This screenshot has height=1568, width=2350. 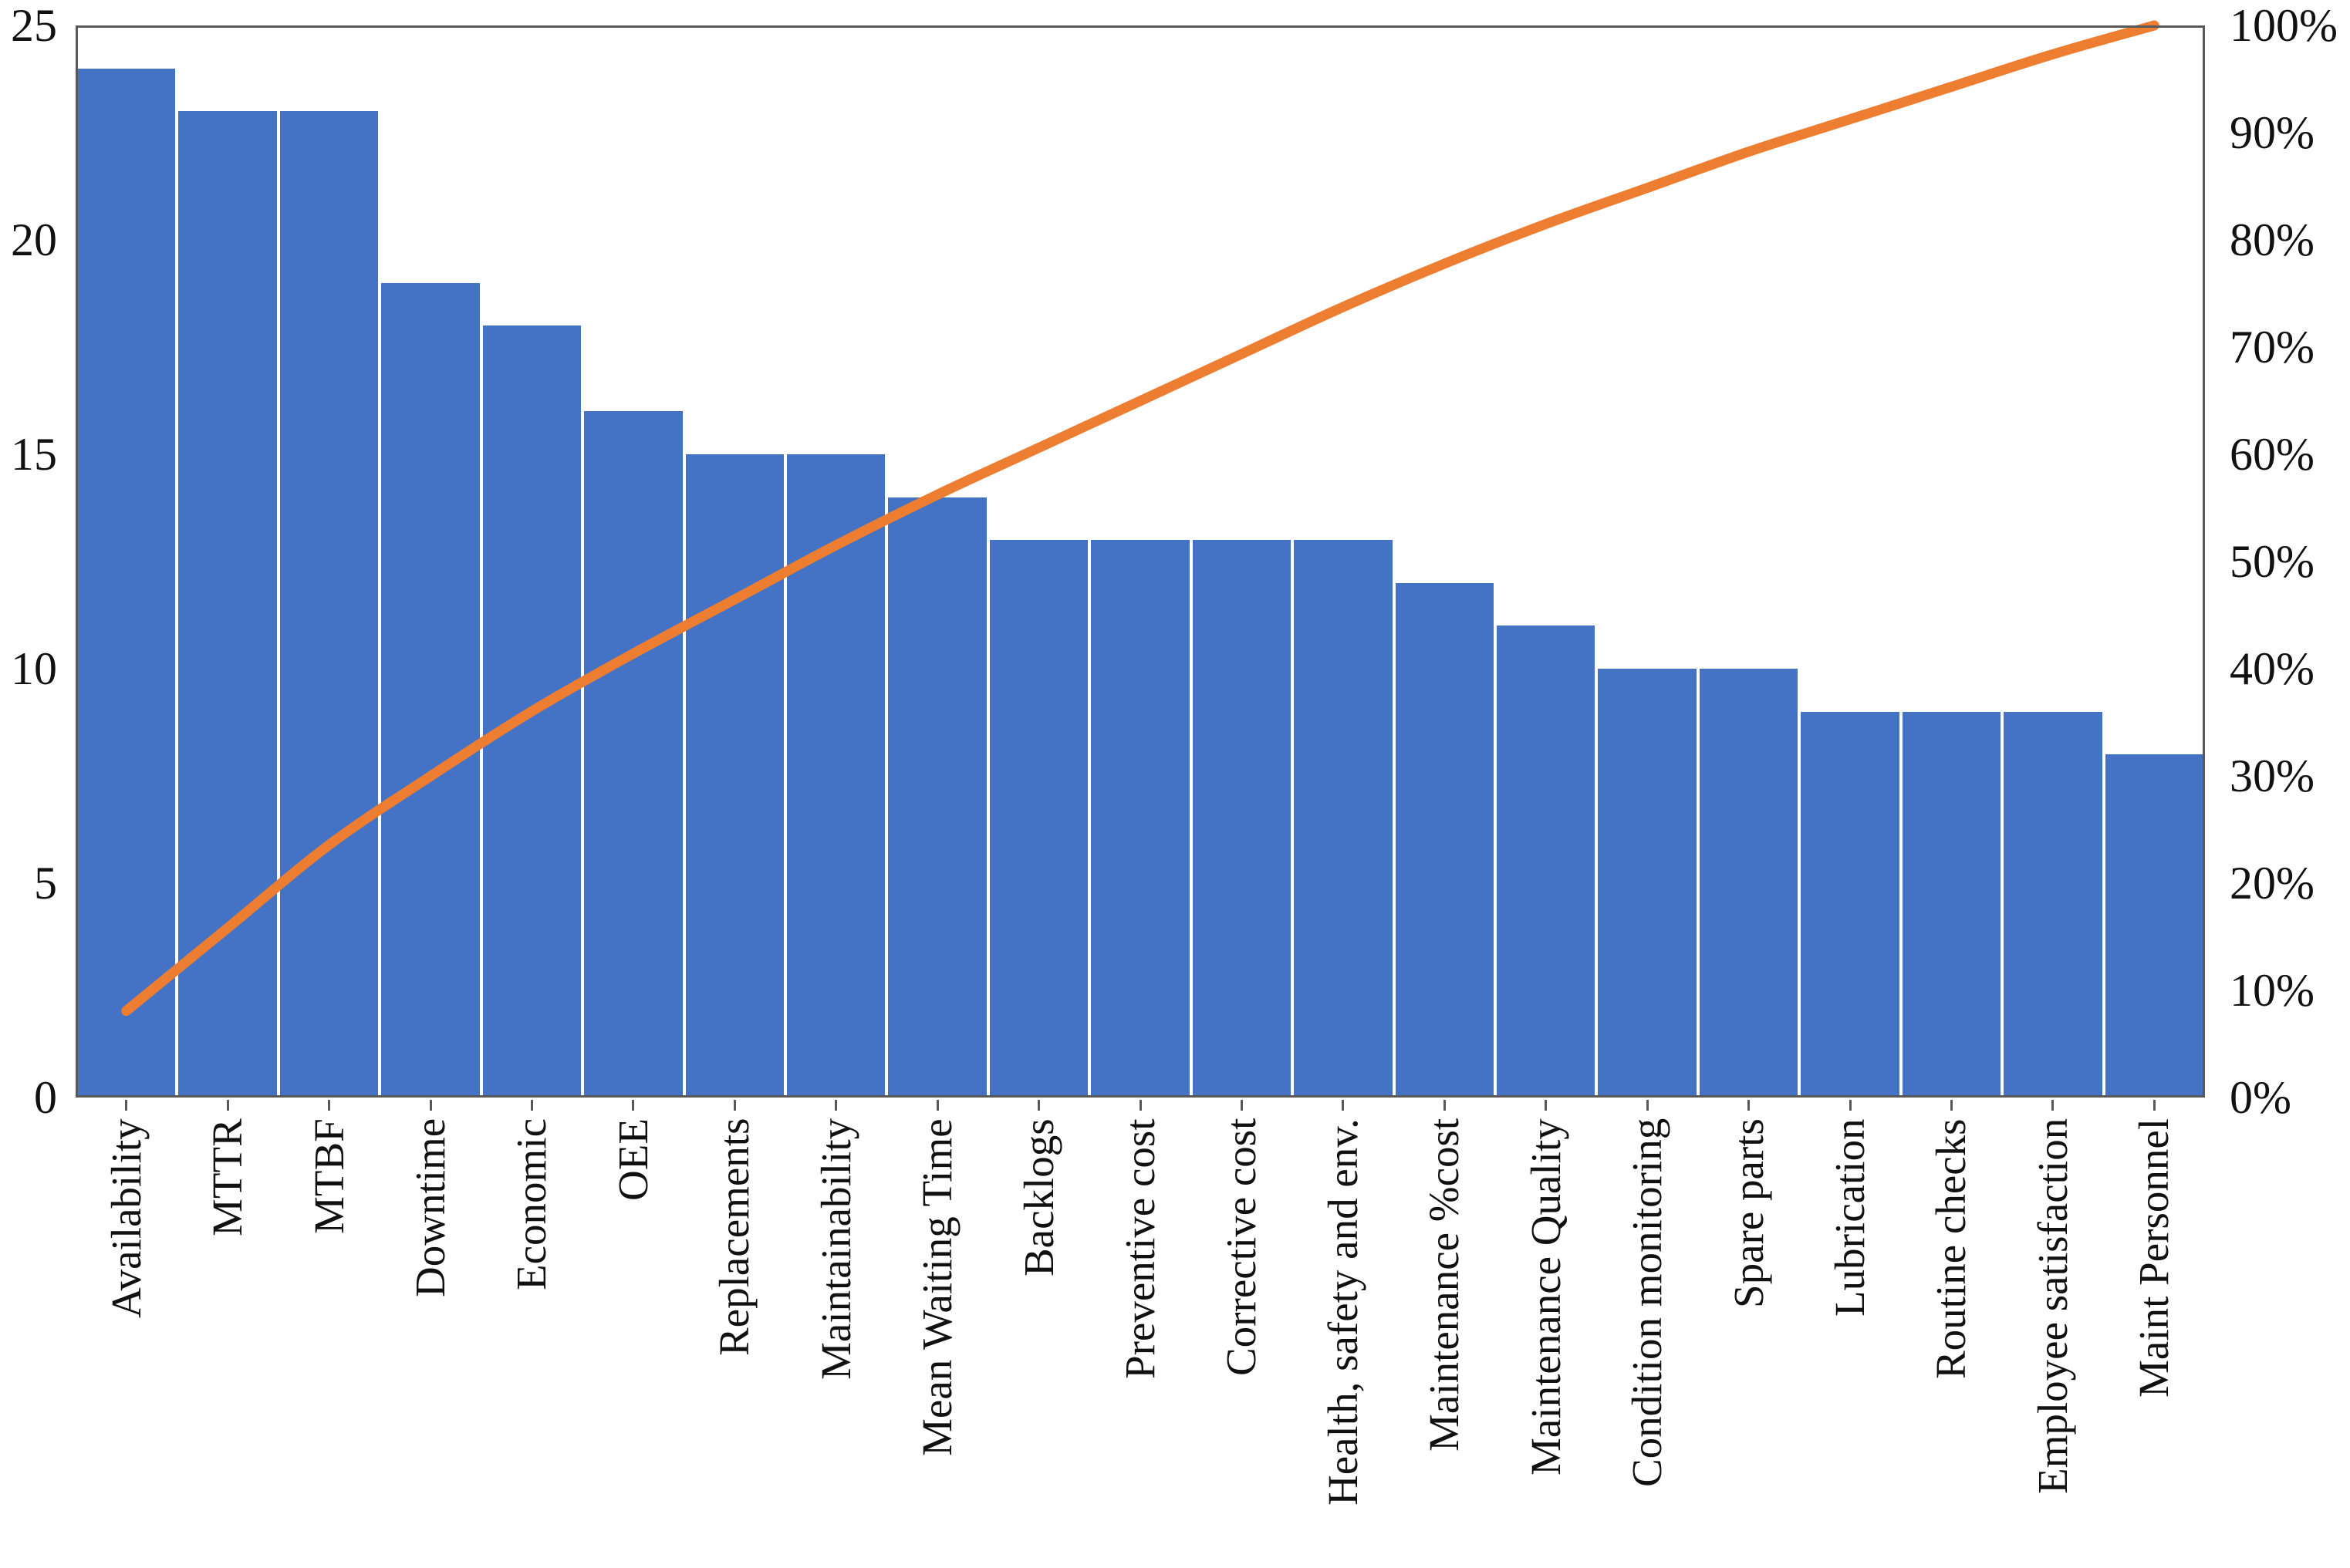 What do you see at coordinates (2272, 991) in the screenshot?
I see `right-axis-tick-label: 10%` at bounding box center [2272, 991].